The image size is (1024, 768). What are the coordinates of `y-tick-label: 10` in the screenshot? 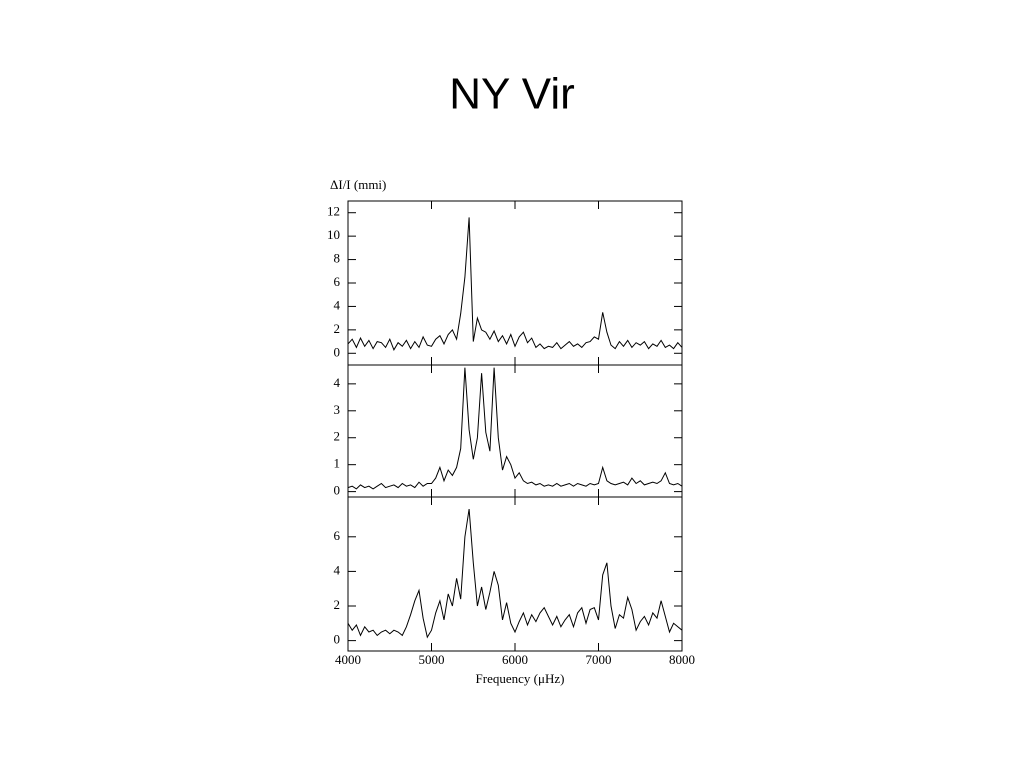 It's located at (333, 234).